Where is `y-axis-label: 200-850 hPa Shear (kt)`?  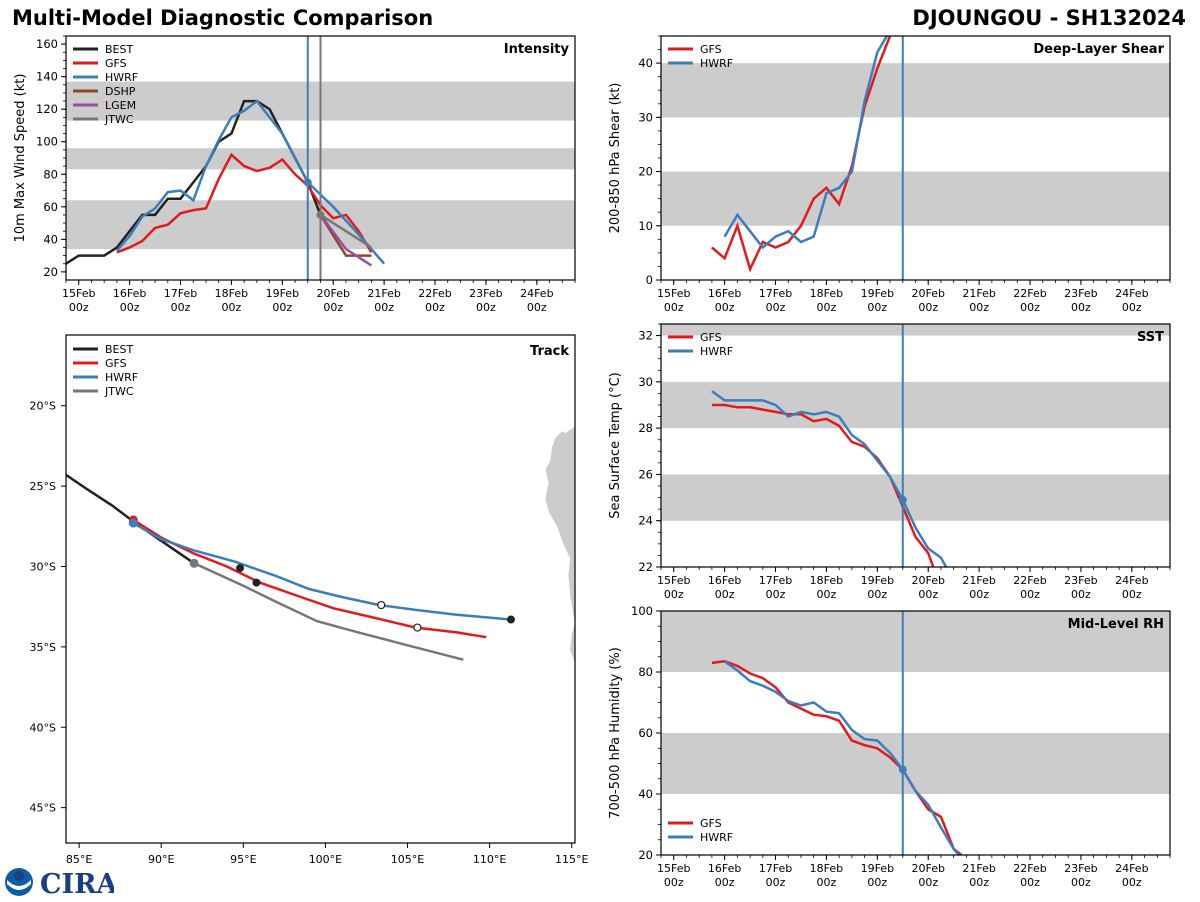 y-axis-label: 200-850 hPa Shear (kt) is located at coordinates (615, 158).